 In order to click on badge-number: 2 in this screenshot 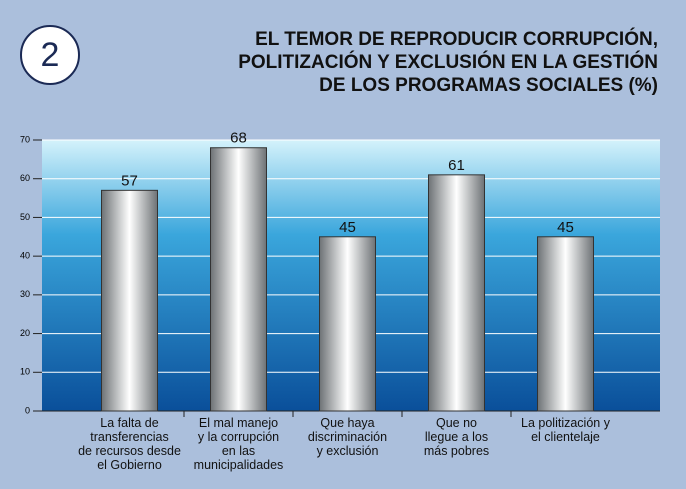, I will do `click(50, 55)`.